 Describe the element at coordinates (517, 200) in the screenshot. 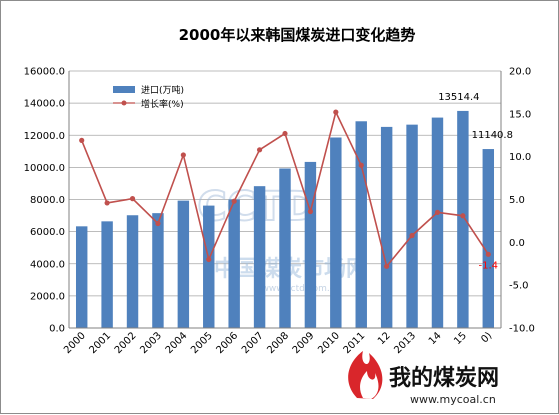

I see `y-right-tick-label: 5.0` at that location.